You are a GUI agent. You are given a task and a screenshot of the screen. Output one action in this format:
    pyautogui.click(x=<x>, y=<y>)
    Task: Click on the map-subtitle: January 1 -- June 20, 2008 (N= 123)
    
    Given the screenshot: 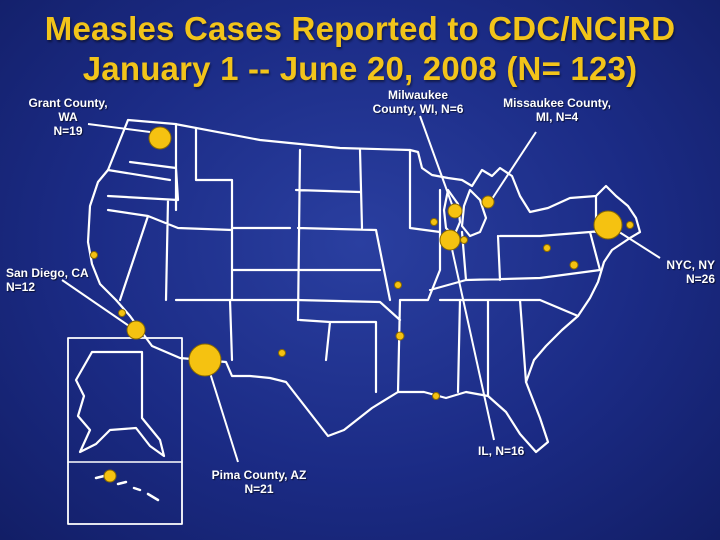 What is the action you would take?
    pyautogui.click(x=360, y=68)
    